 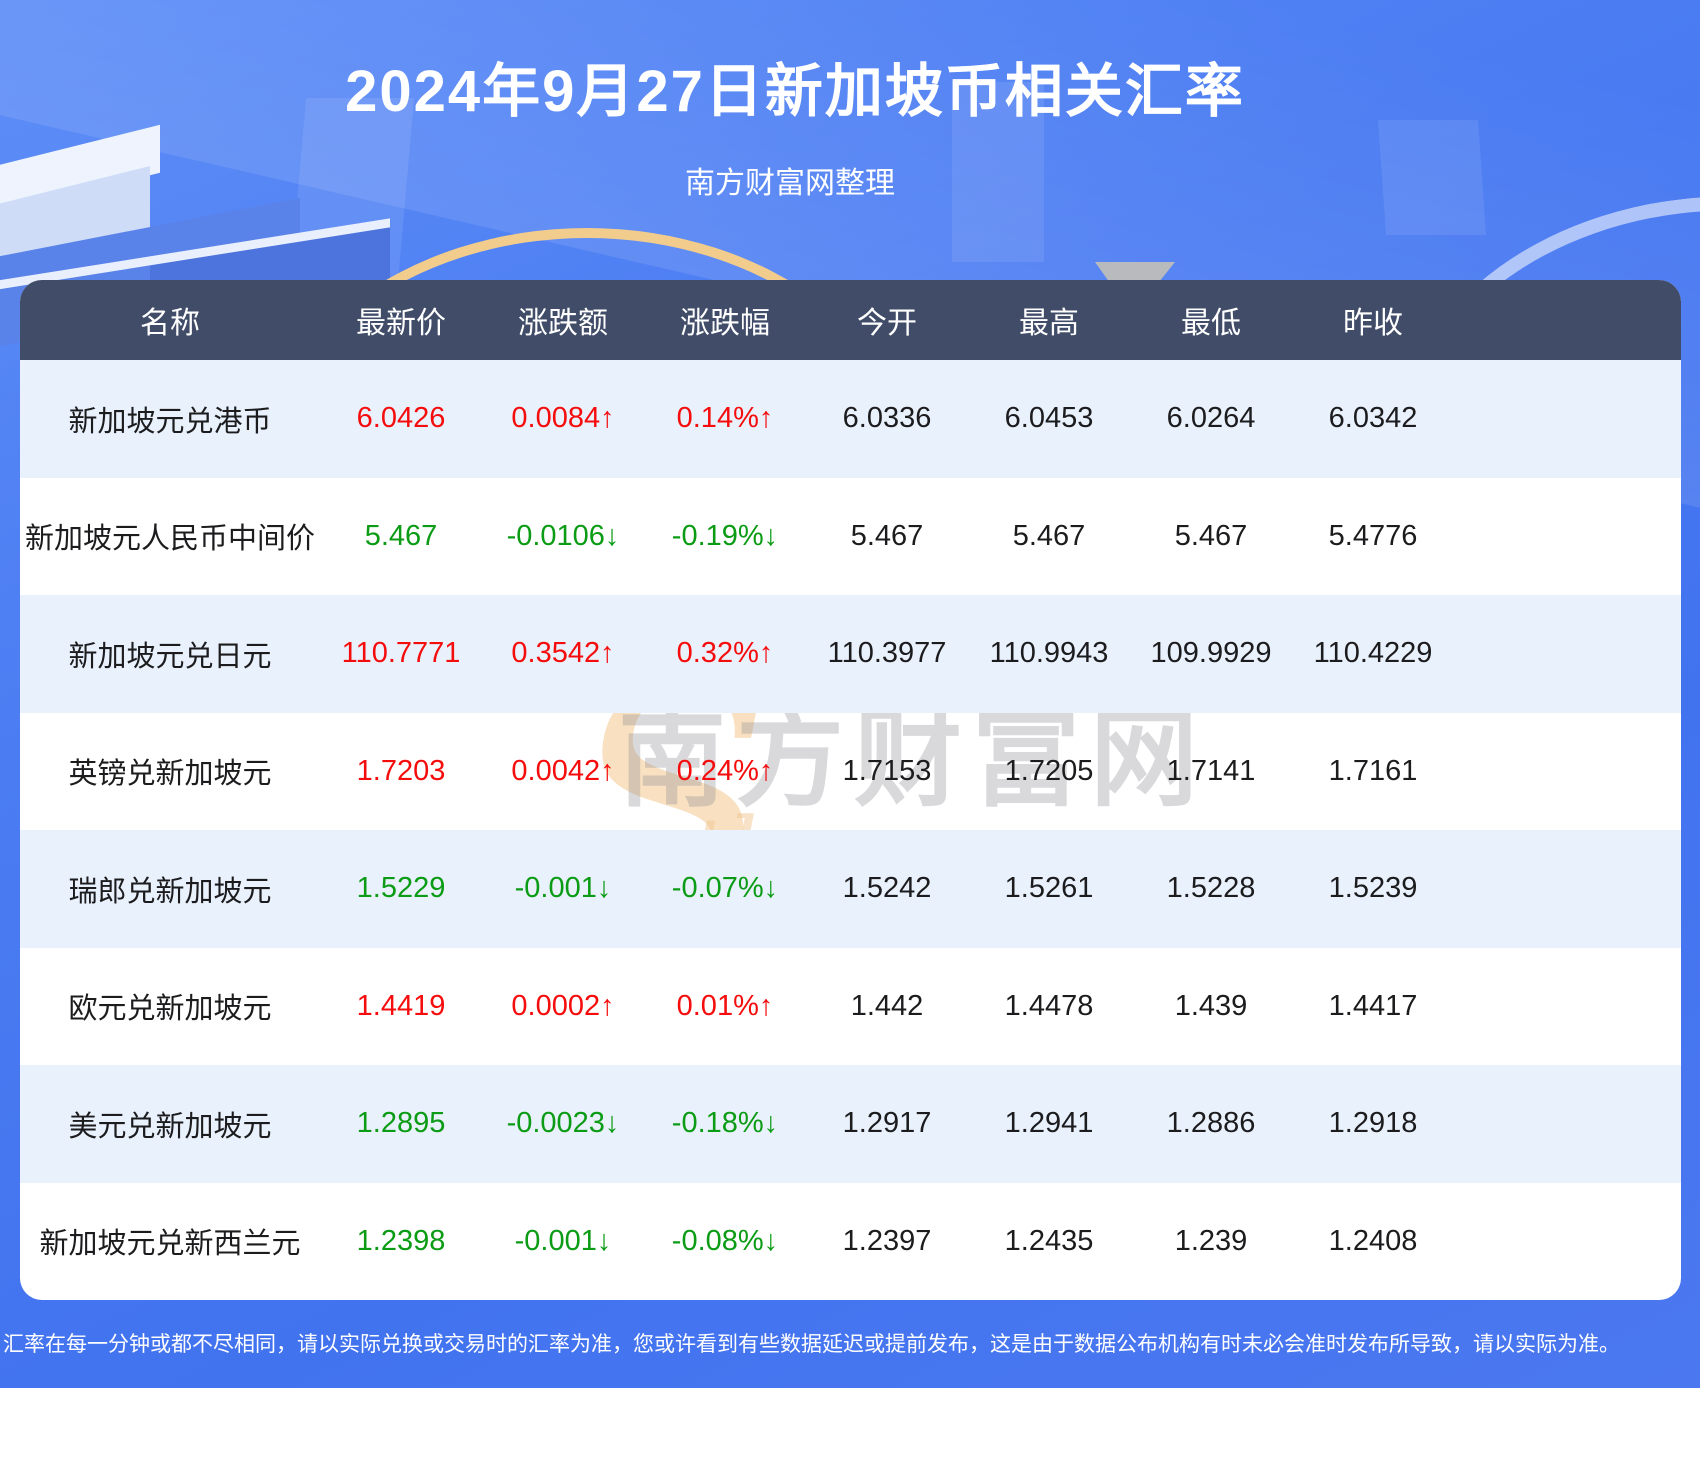 What do you see at coordinates (1211, 1240) in the screenshot?
I see `low-price: 1.239` at bounding box center [1211, 1240].